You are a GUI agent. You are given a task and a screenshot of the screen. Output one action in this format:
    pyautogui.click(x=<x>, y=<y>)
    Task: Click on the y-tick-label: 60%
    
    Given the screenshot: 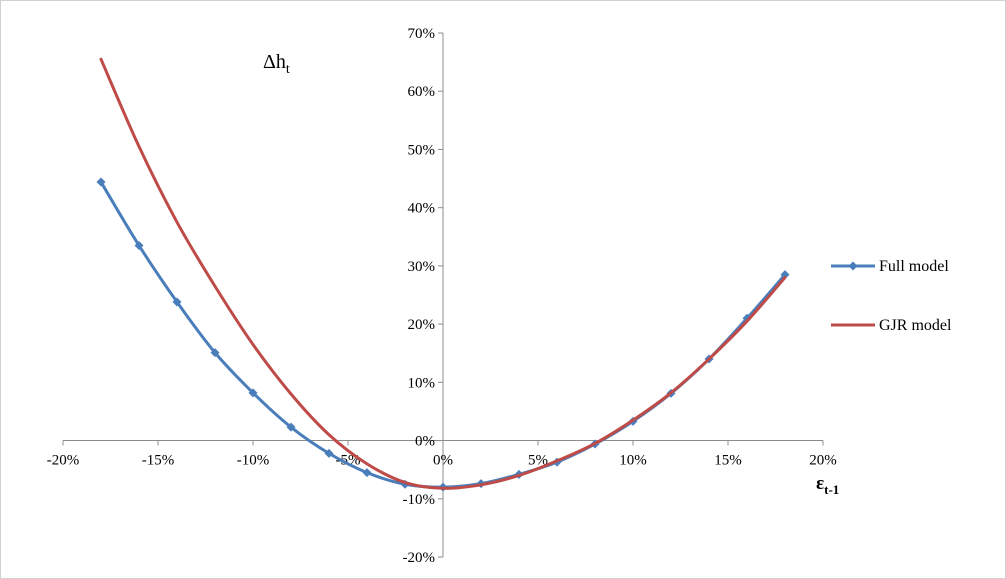 What is the action you would take?
    pyautogui.click(x=422, y=92)
    